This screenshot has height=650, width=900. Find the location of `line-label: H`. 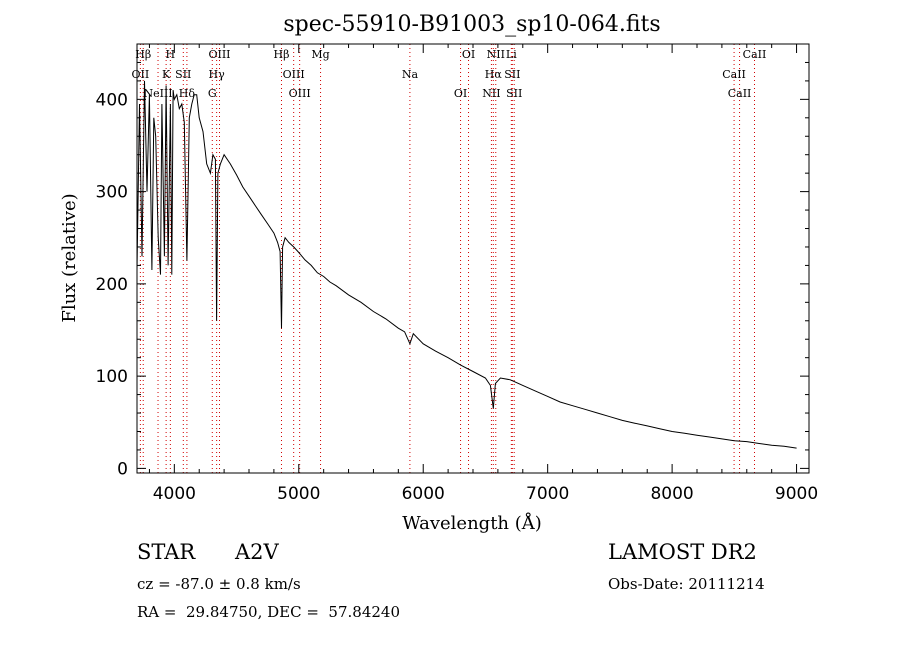

line-label: H is located at coordinates (171, 54).